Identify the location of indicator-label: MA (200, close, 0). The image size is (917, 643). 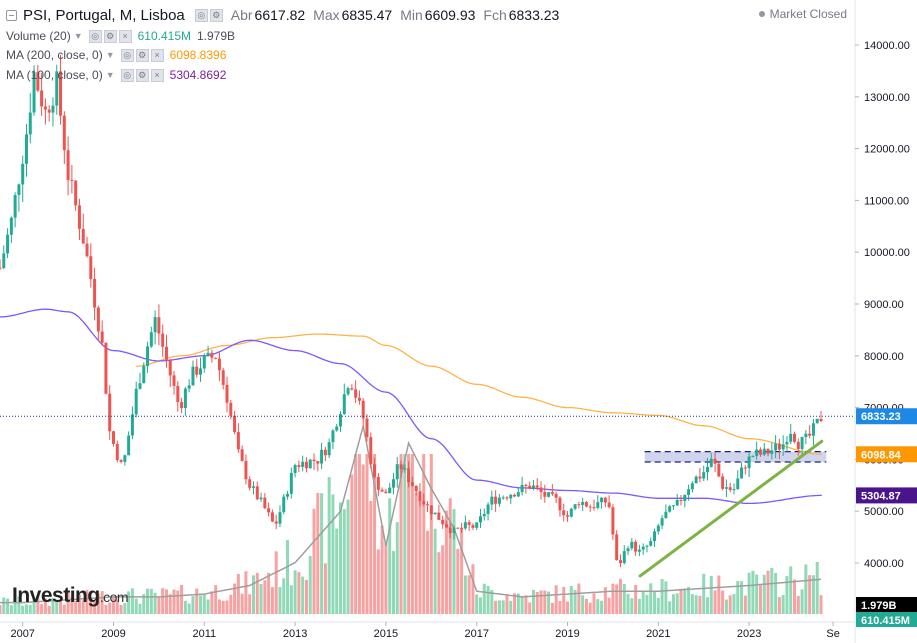
(54, 55).